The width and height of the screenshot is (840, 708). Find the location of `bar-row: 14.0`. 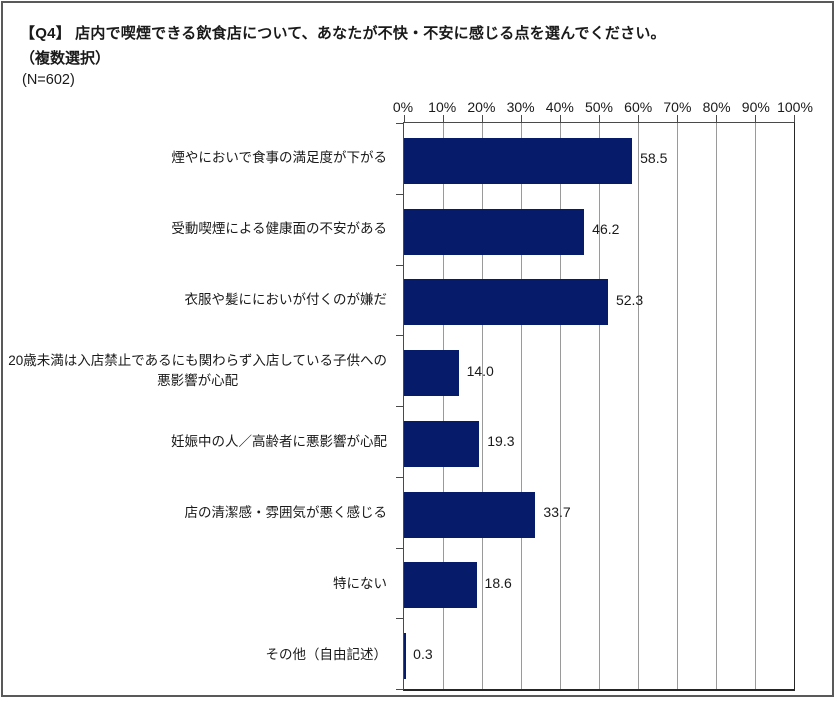

bar-row: 14.0 is located at coordinates (599, 370).